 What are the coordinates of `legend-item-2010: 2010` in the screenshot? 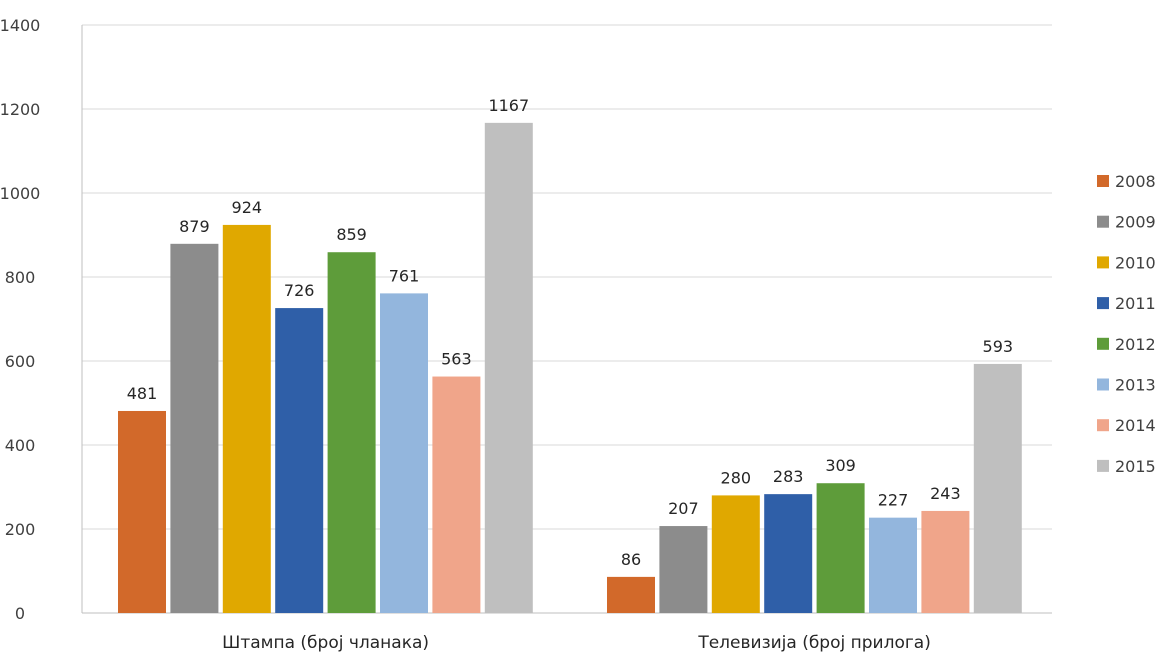 It's located at (1126, 262).